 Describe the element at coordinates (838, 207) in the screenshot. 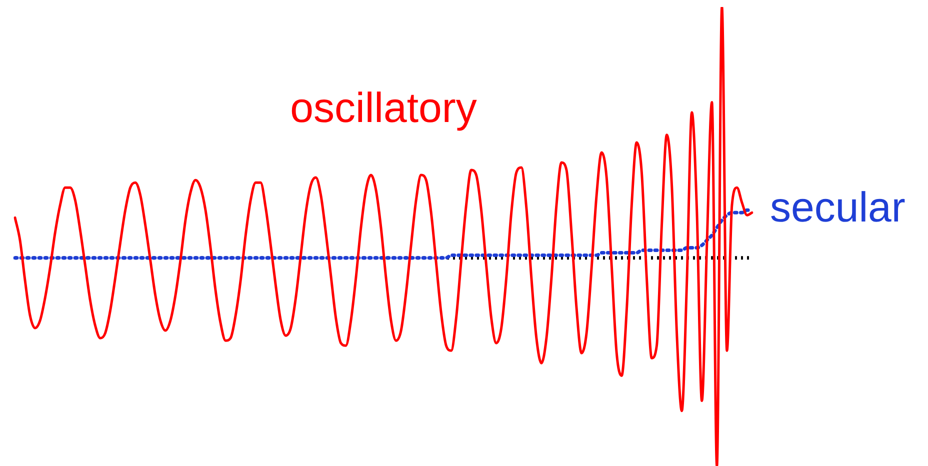

I see `series-label: secular` at that location.